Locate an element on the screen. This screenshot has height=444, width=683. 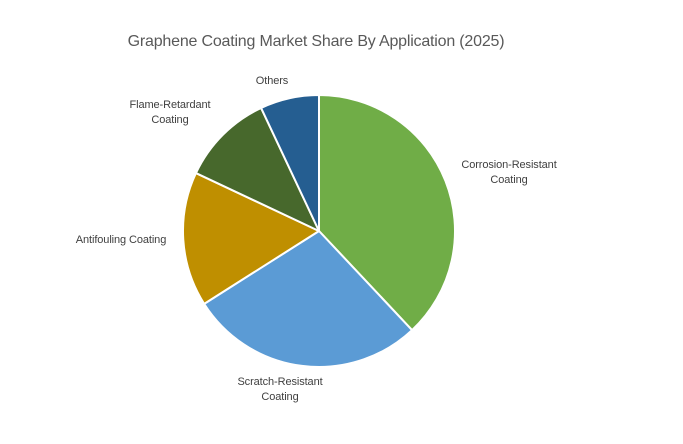
slice-label-line: Antifouling Coating is located at coordinates (121, 240).